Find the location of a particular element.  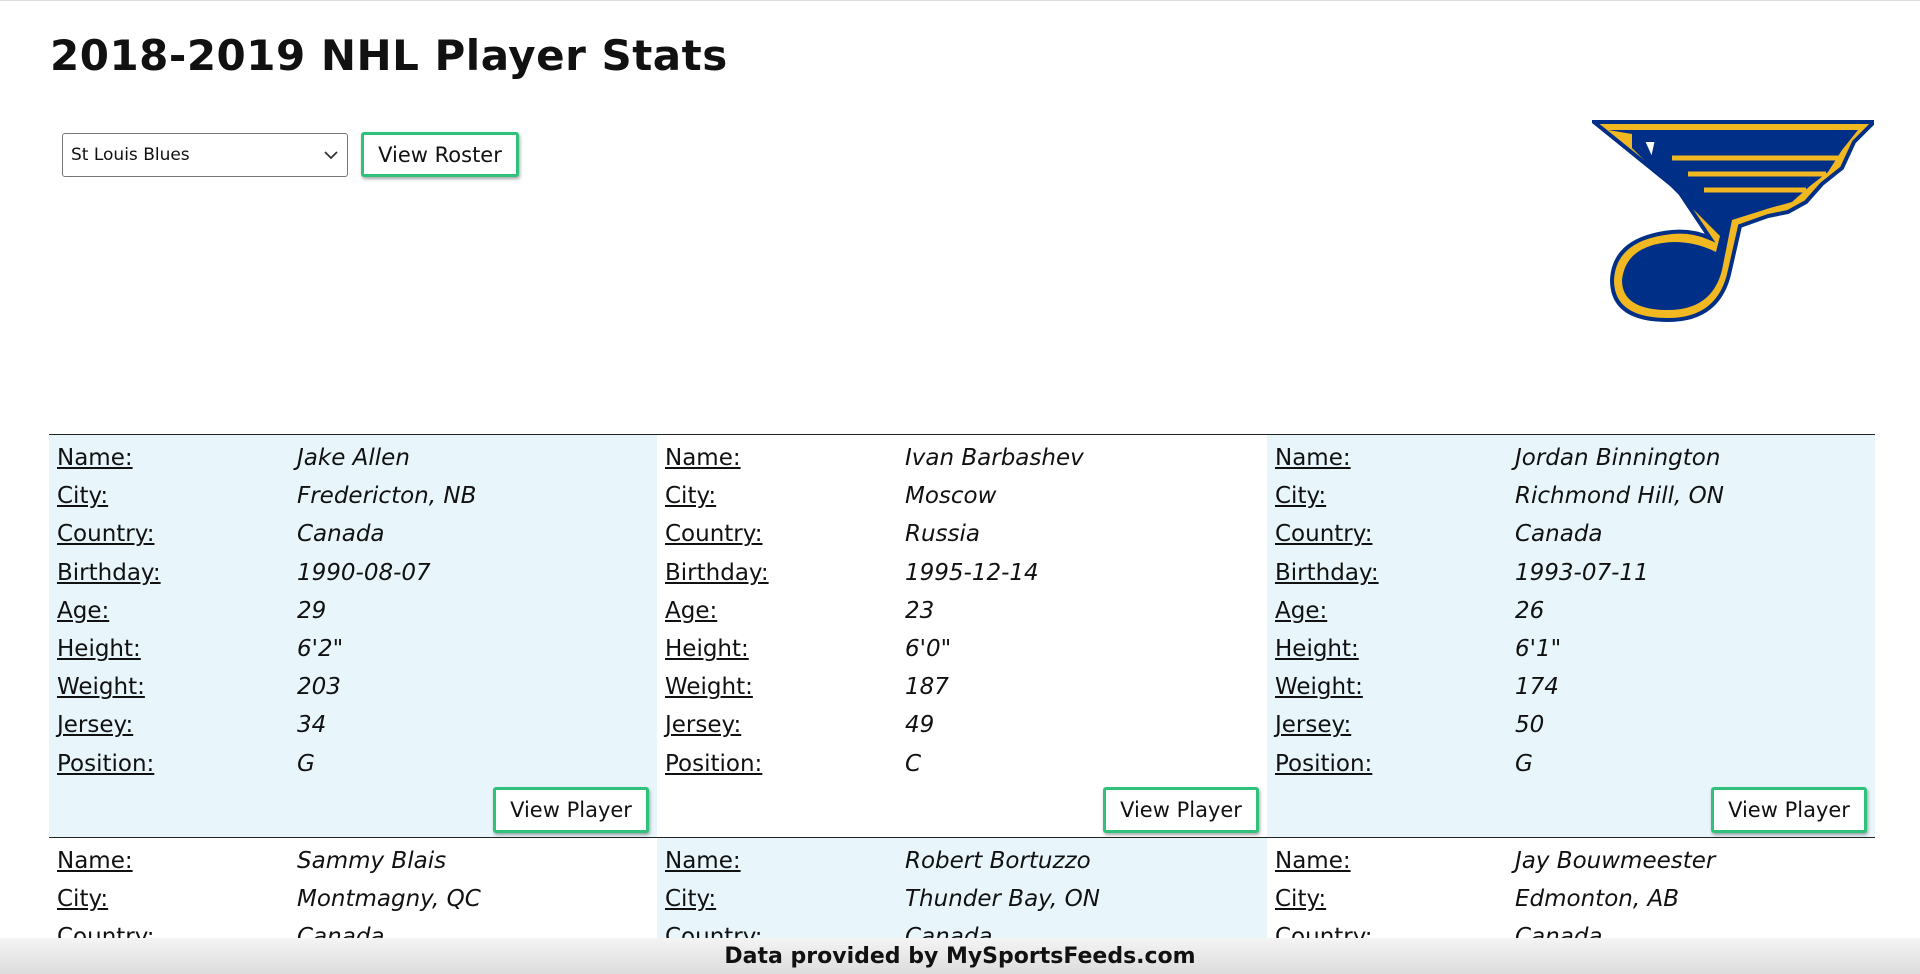

field-row: Weight: 203 is located at coordinates (199, 687).